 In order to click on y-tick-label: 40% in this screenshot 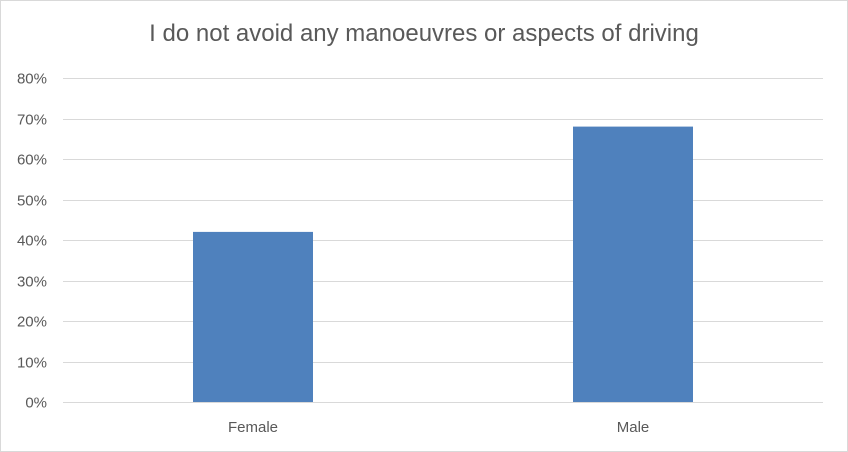, I will do `click(32, 241)`.